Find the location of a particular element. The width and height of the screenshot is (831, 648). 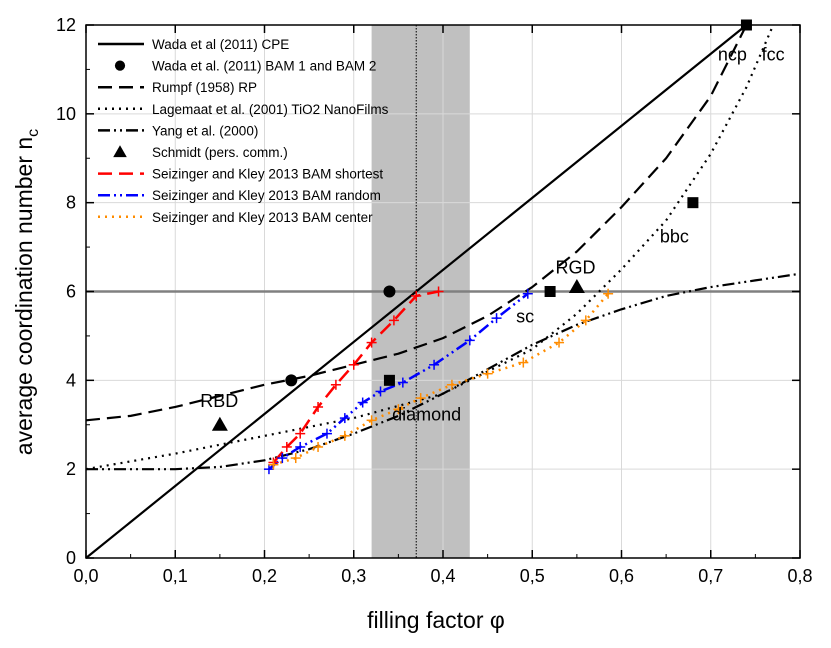

y-axis-label: average coordination number nc is located at coordinates (26, 292).